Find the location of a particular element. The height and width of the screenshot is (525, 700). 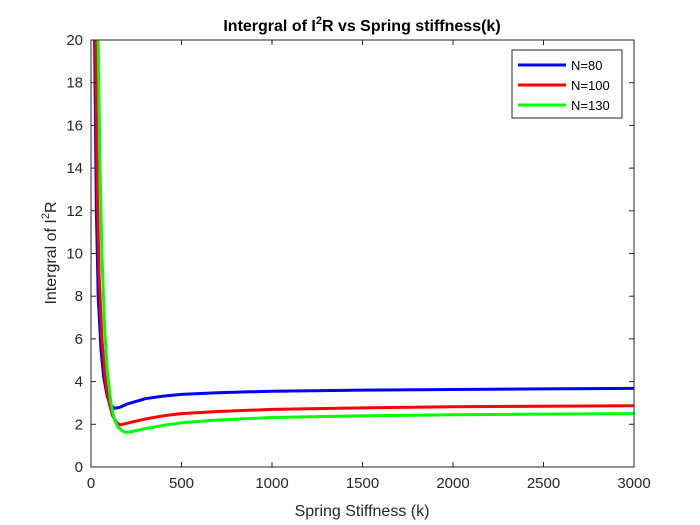

chart-title: Intergral of I2R vs Spring stiffness(k) is located at coordinates (361, 25).